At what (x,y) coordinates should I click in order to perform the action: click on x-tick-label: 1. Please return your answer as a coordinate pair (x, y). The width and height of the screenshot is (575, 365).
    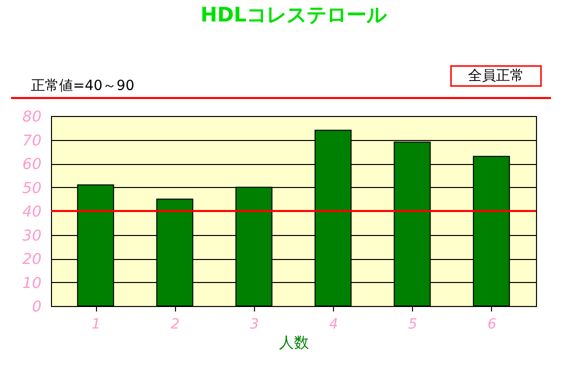
    Looking at the image, I should click on (96, 324).